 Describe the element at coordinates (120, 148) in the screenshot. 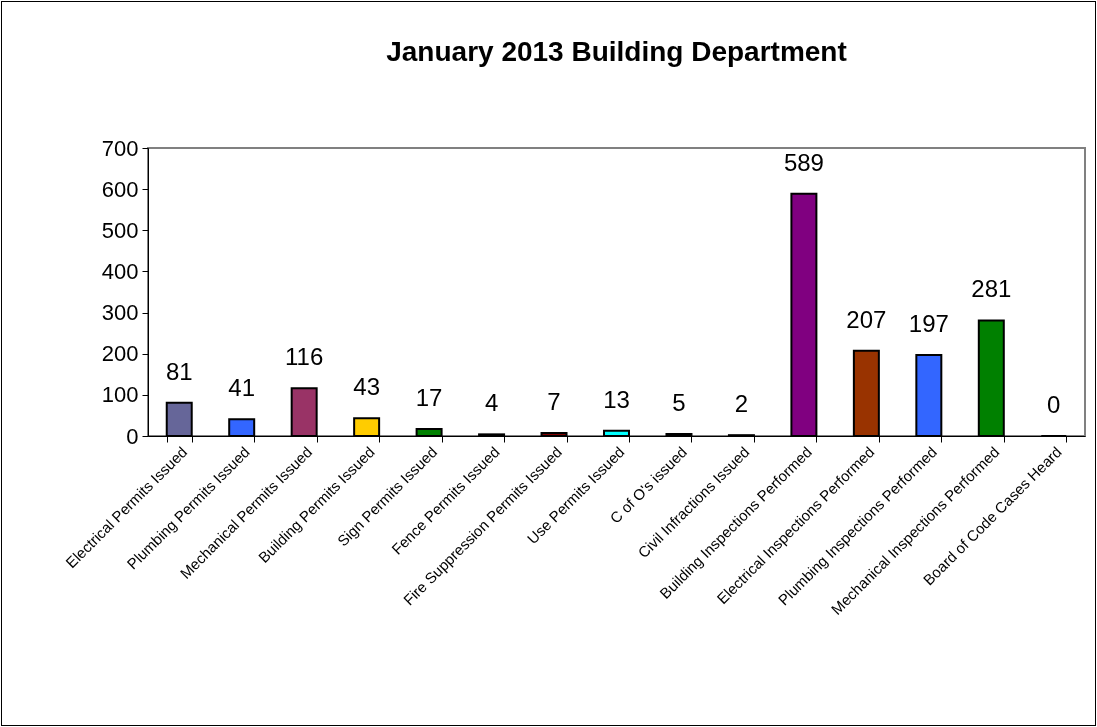

I see `y-tick-label: 700` at that location.